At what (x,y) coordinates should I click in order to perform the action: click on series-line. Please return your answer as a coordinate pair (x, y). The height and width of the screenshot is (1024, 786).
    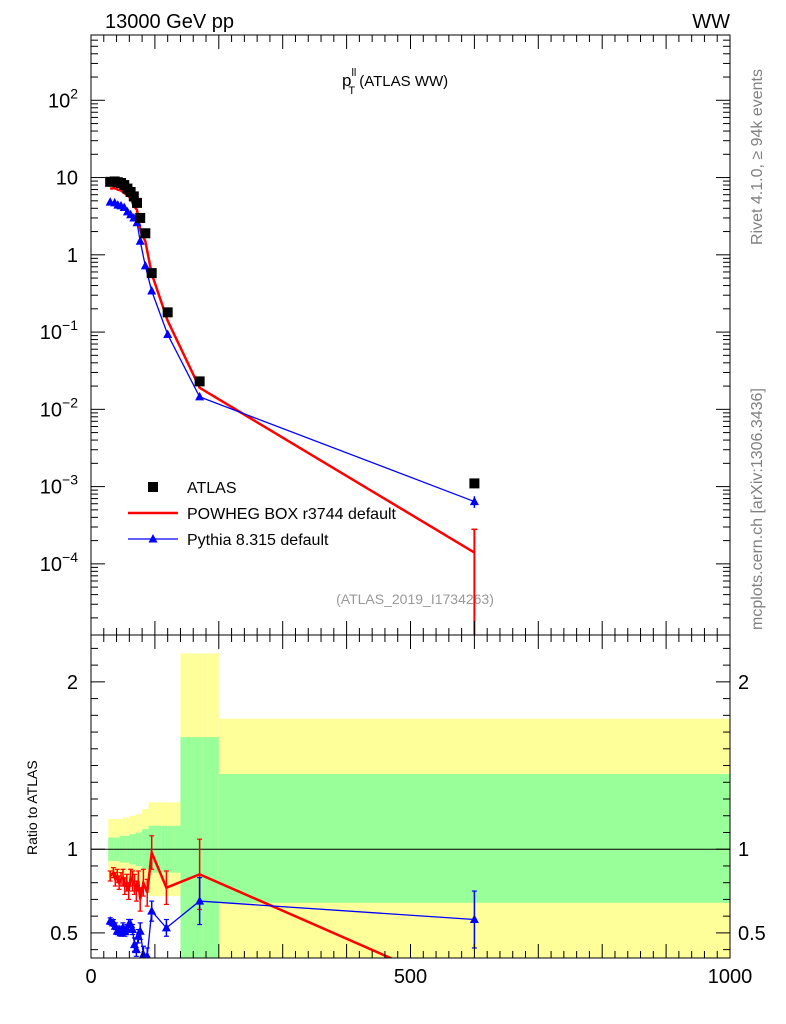
    Looking at the image, I should click on (292, 352).